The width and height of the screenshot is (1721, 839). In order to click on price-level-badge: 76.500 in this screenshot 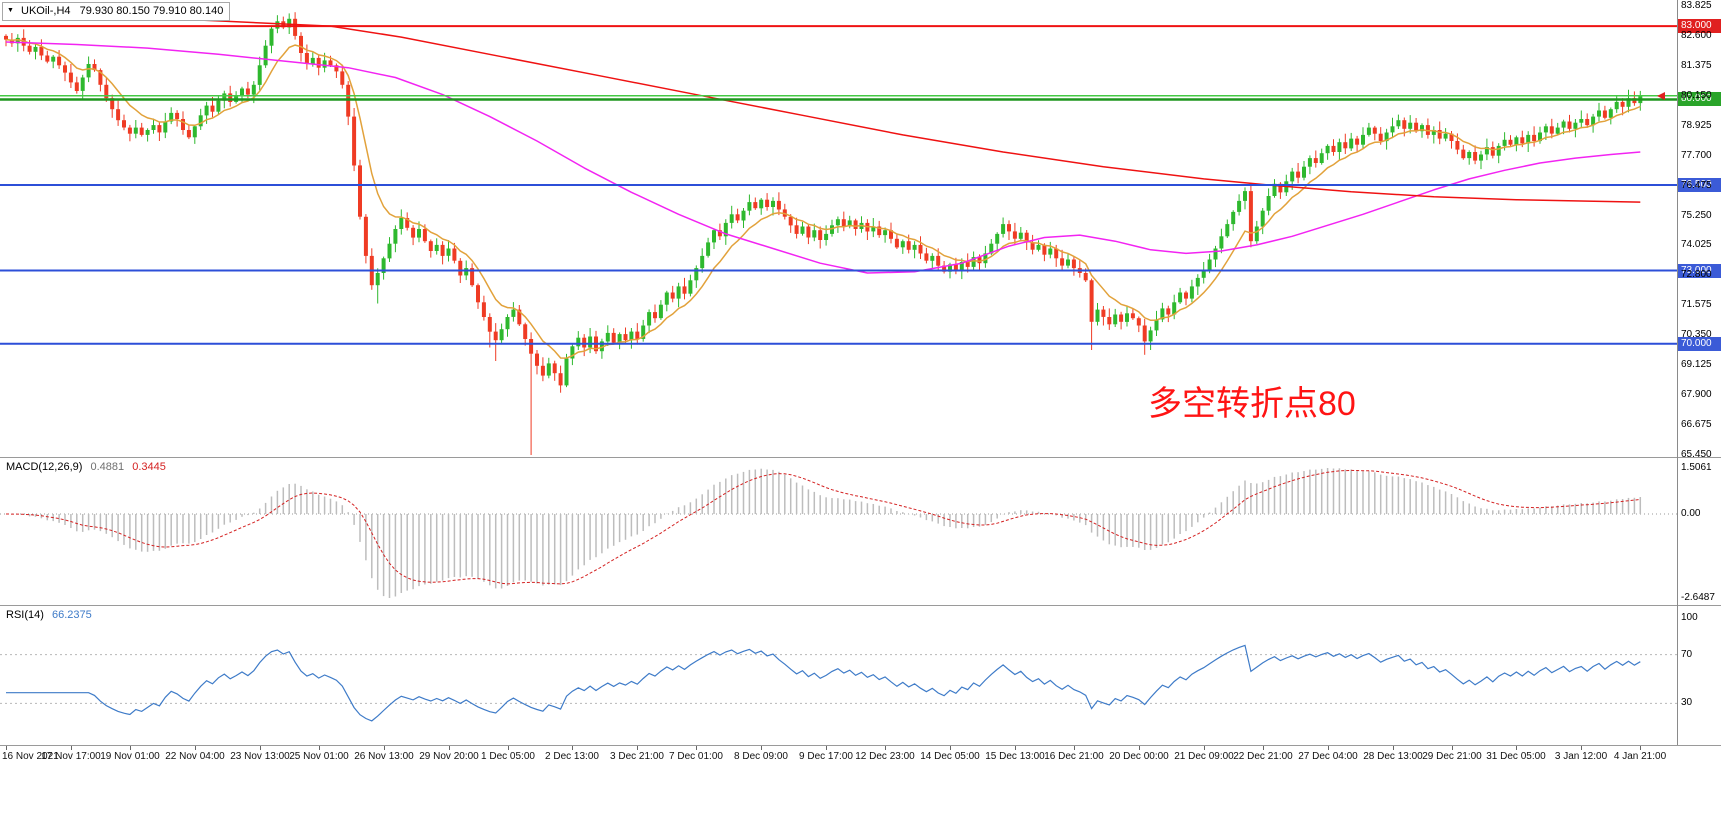, I will do `click(1699, 185)`.